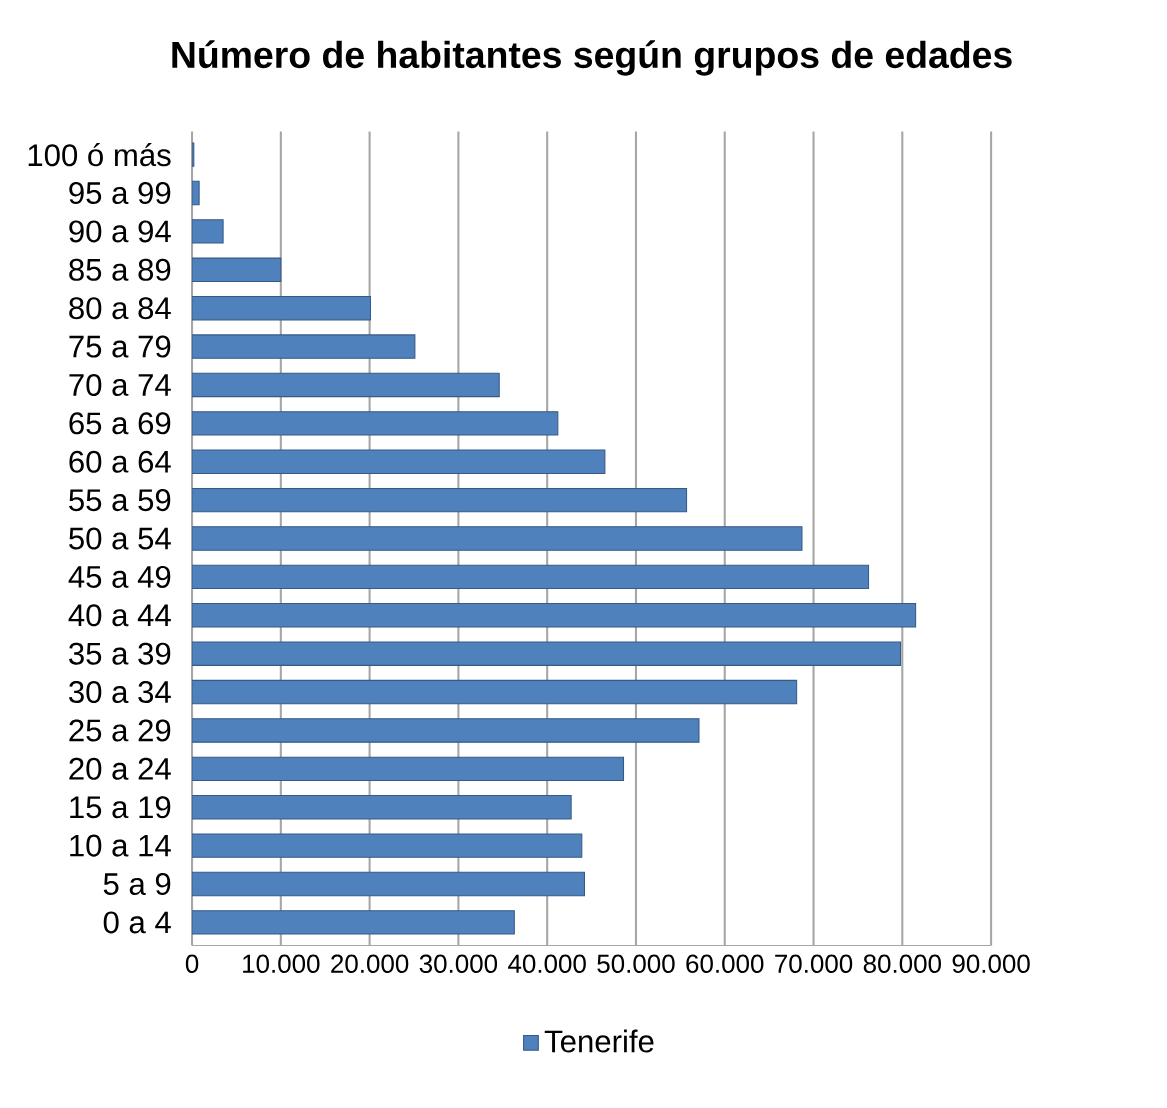 This screenshot has height=1108, width=1167. Describe the element at coordinates (120, 231) in the screenshot. I see `y-tick-label: 90 a 94` at that location.